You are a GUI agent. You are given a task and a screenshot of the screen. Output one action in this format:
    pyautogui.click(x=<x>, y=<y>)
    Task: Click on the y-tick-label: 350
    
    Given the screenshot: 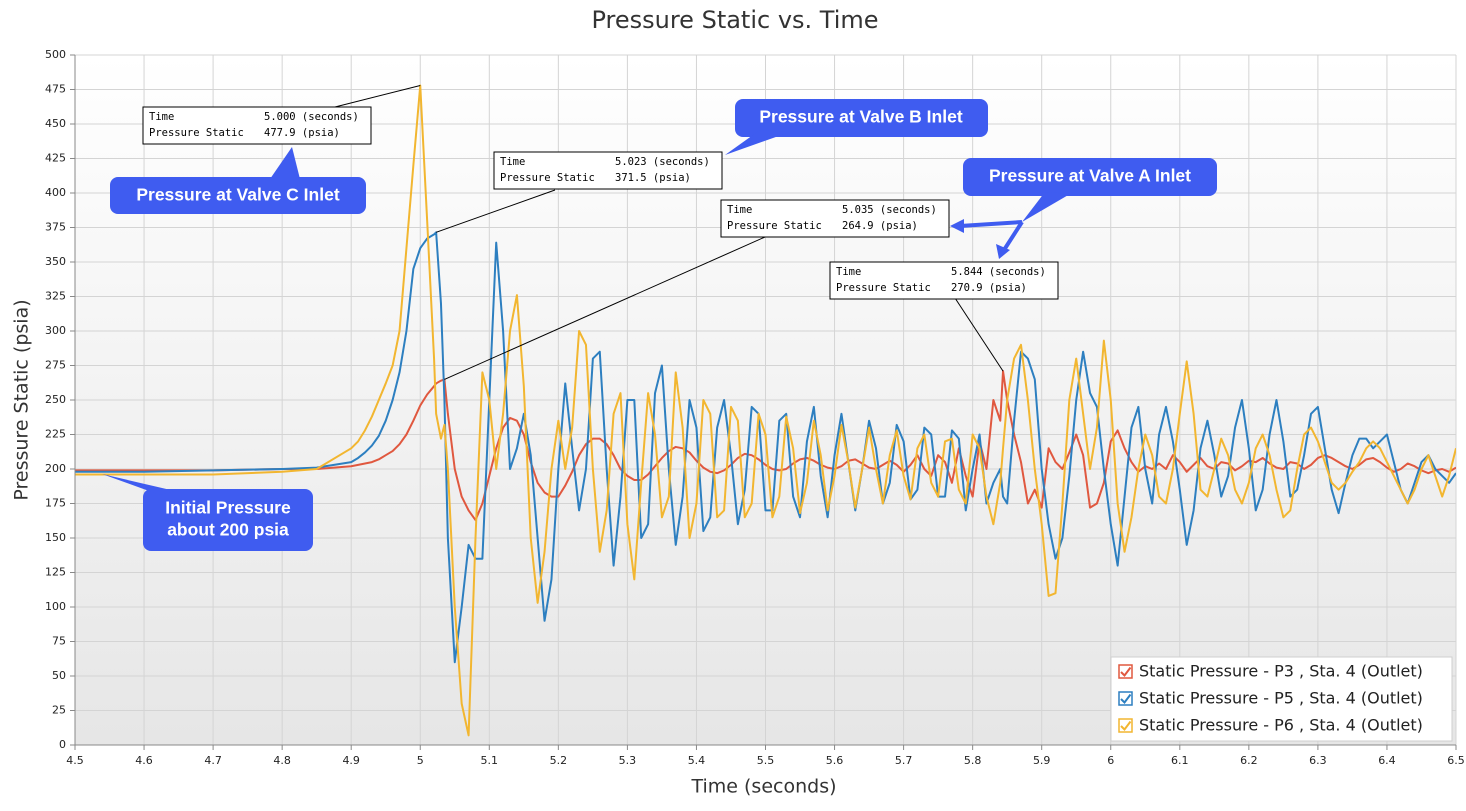 What is the action you would take?
    pyautogui.click(x=55, y=261)
    